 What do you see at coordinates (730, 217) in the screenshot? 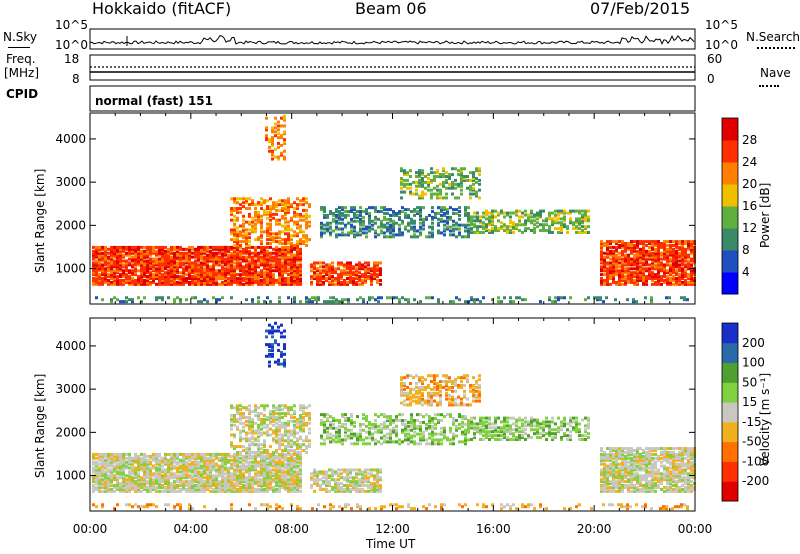
I see `power-colorbar-segment` at bounding box center [730, 217].